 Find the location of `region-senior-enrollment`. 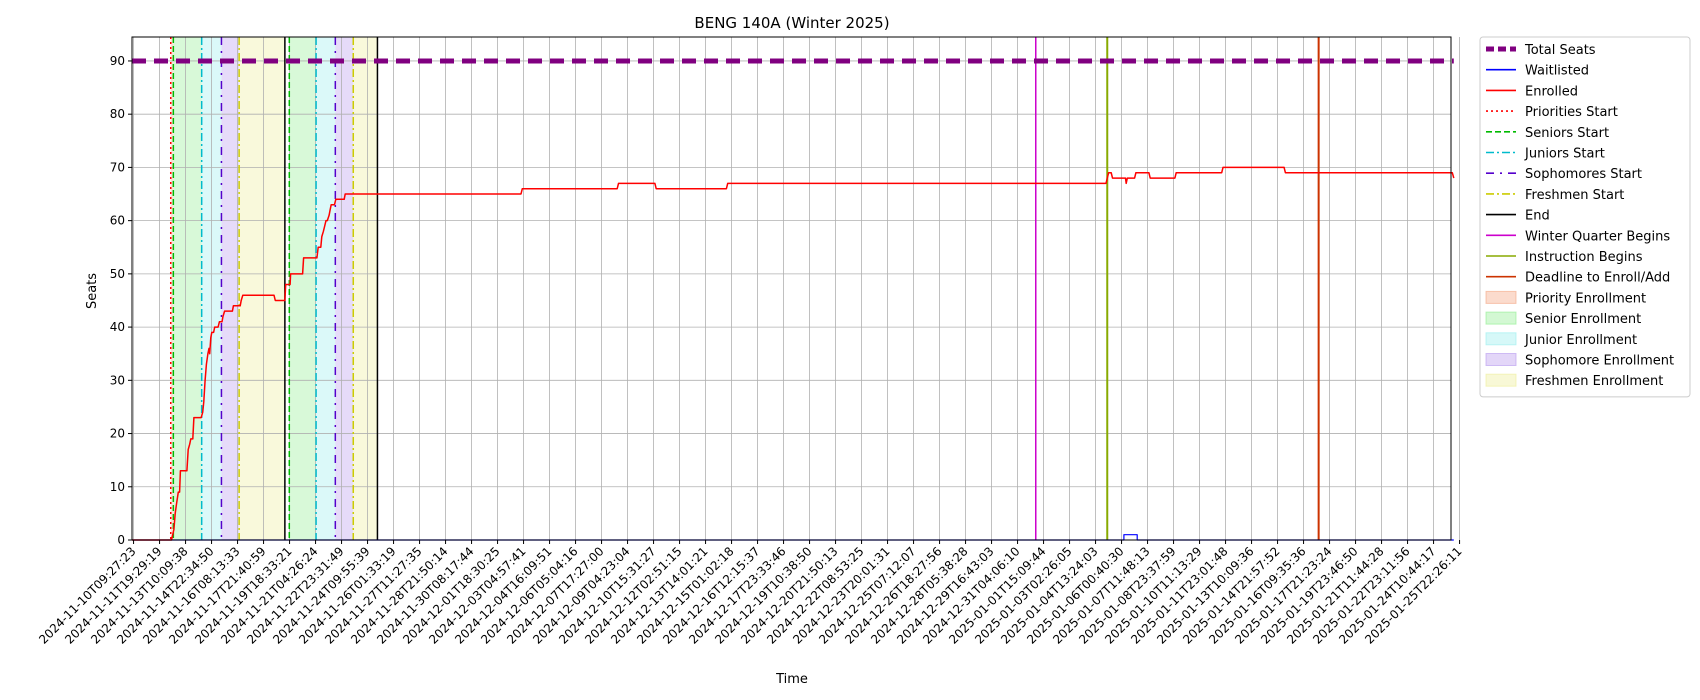

region-senior-enrollment is located at coordinates (303, 288).